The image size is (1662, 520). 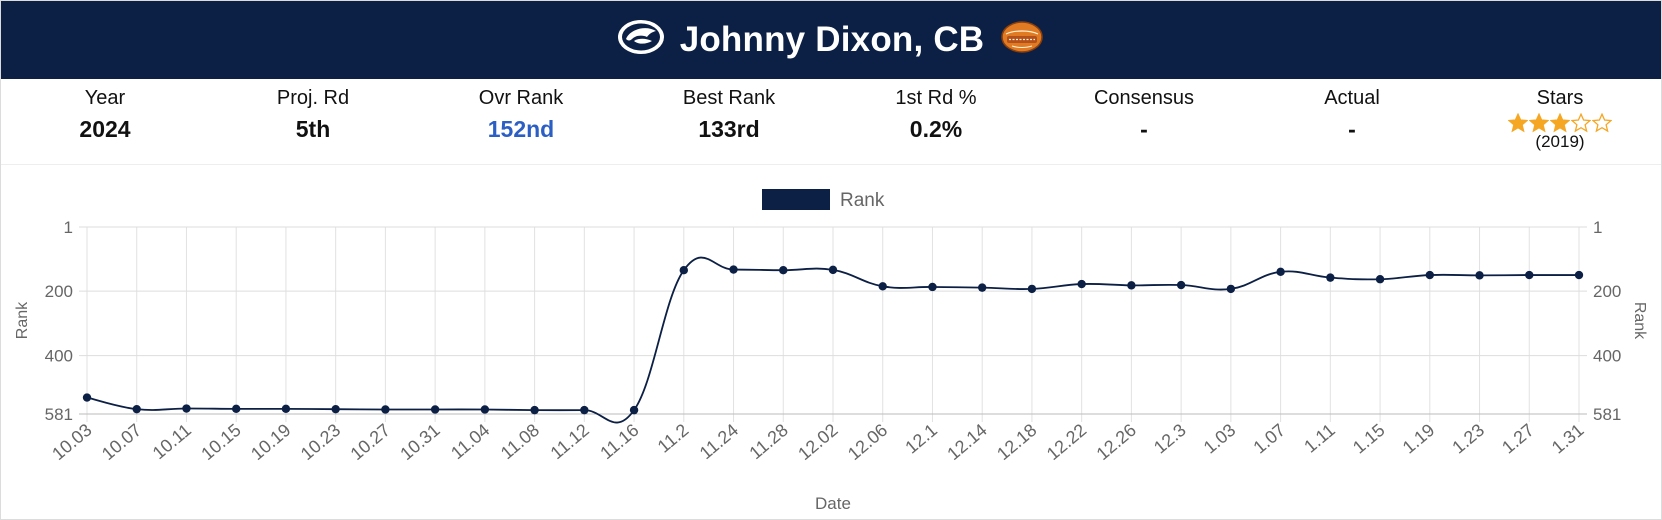 I want to click on stat-value: 2024, so click(x=105, y=129).